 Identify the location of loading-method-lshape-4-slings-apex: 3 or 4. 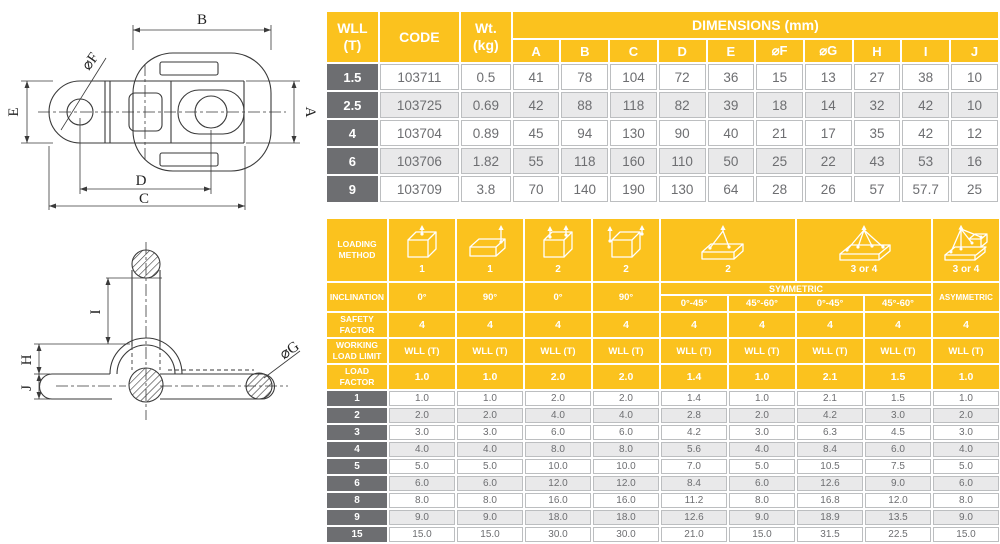
(966, 250).